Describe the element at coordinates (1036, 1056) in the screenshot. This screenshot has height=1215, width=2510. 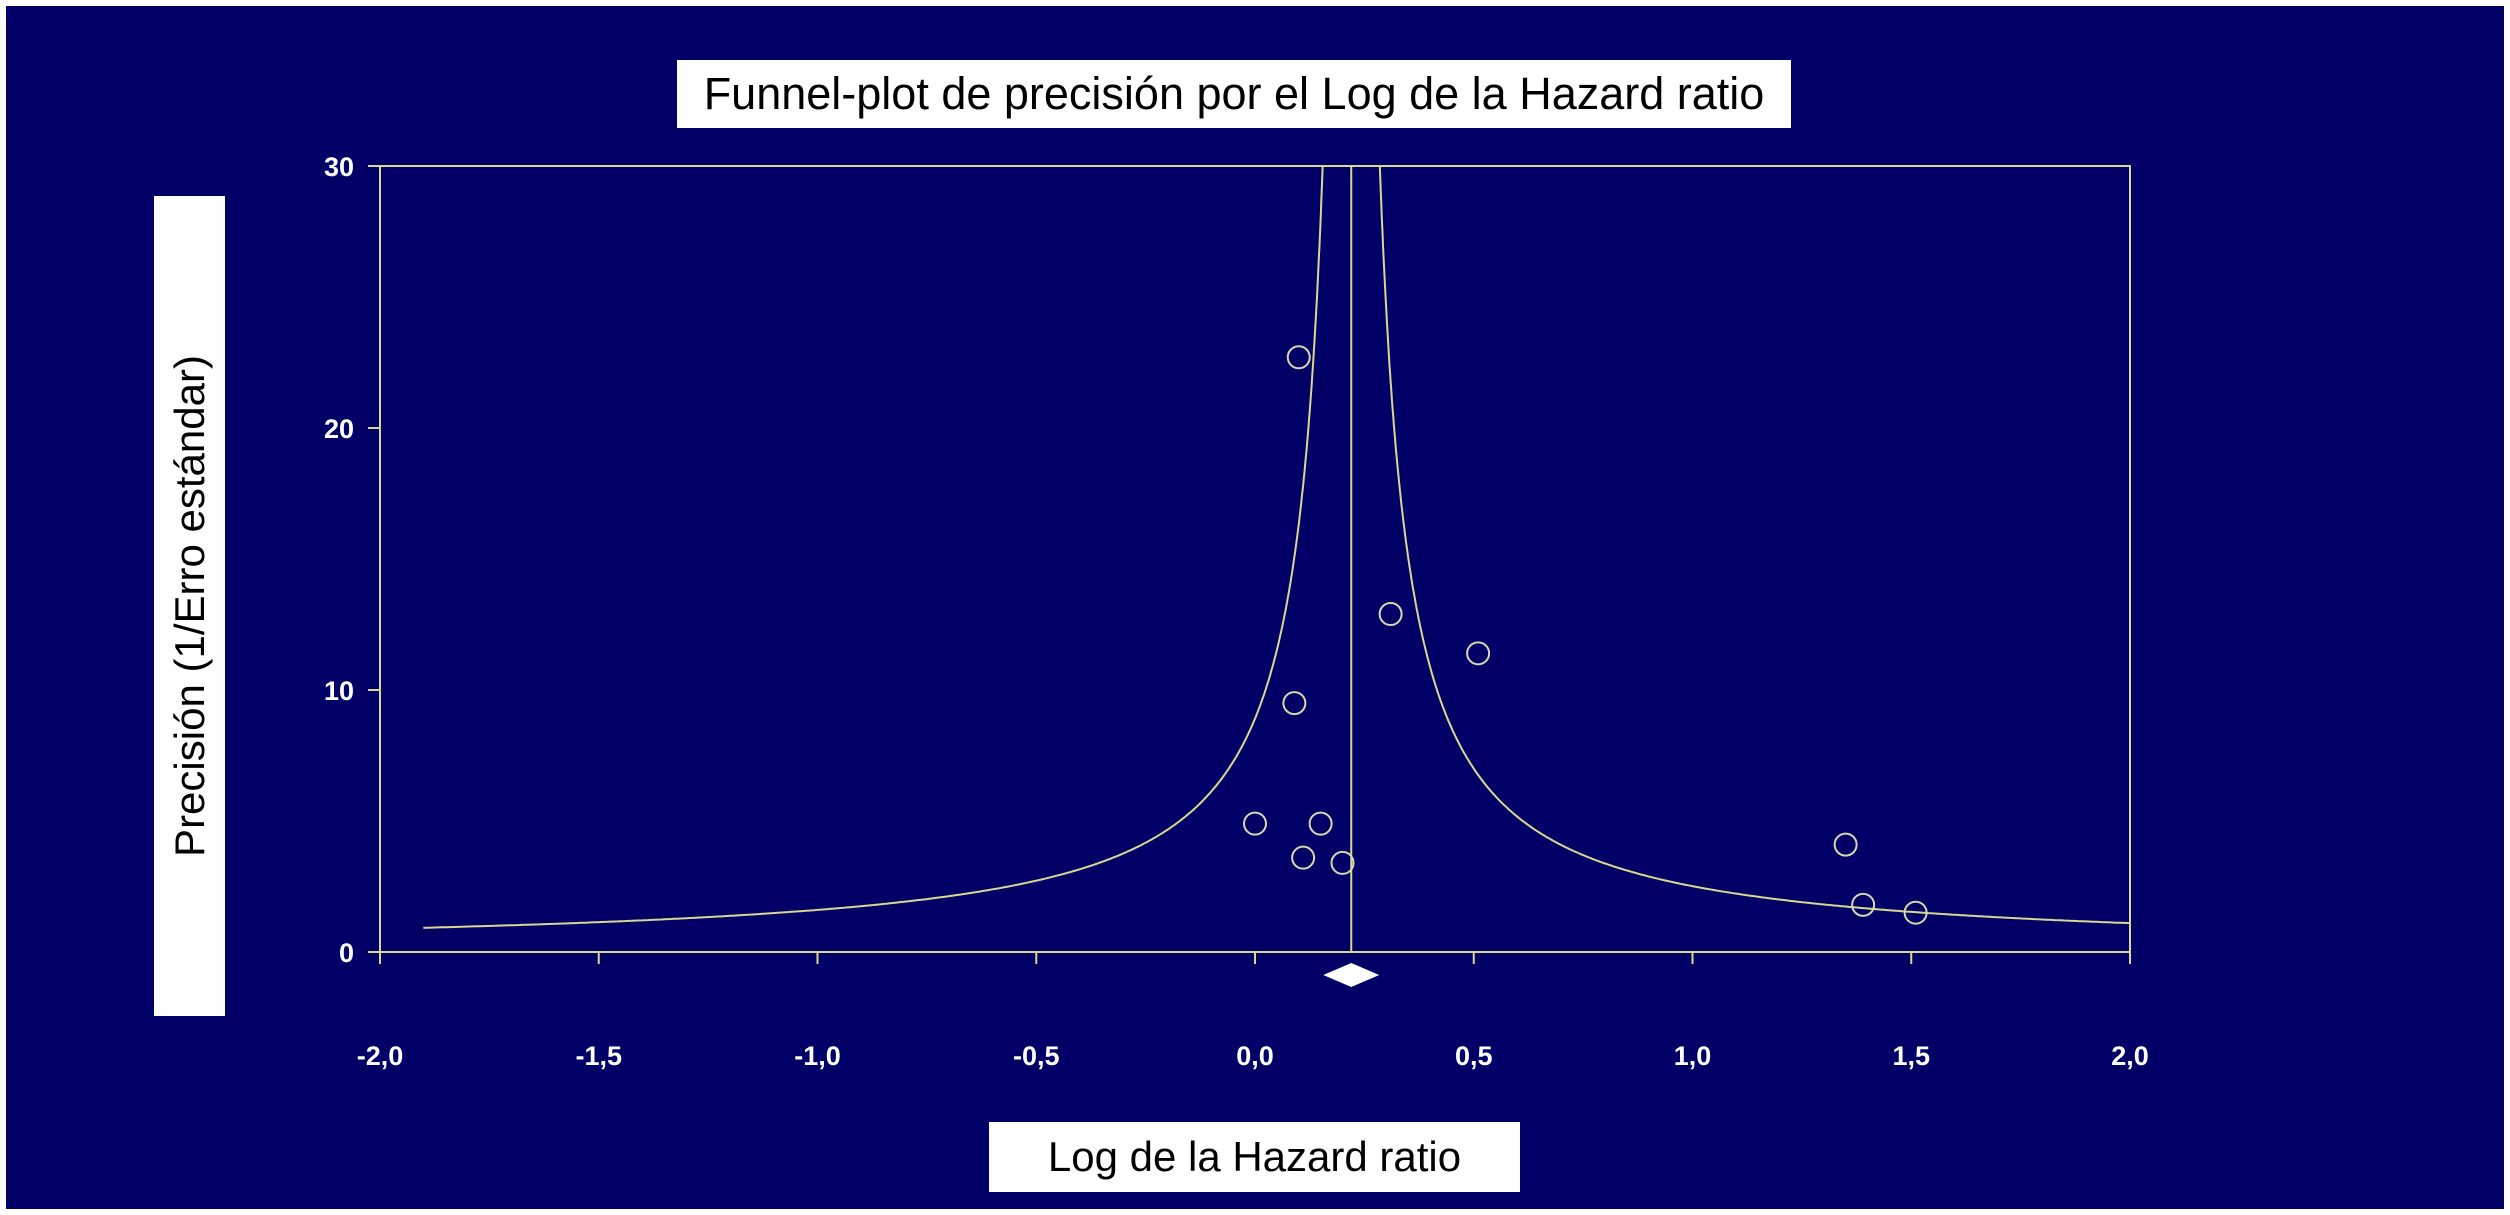
I see `x-tick-label: -0,5` at that location.